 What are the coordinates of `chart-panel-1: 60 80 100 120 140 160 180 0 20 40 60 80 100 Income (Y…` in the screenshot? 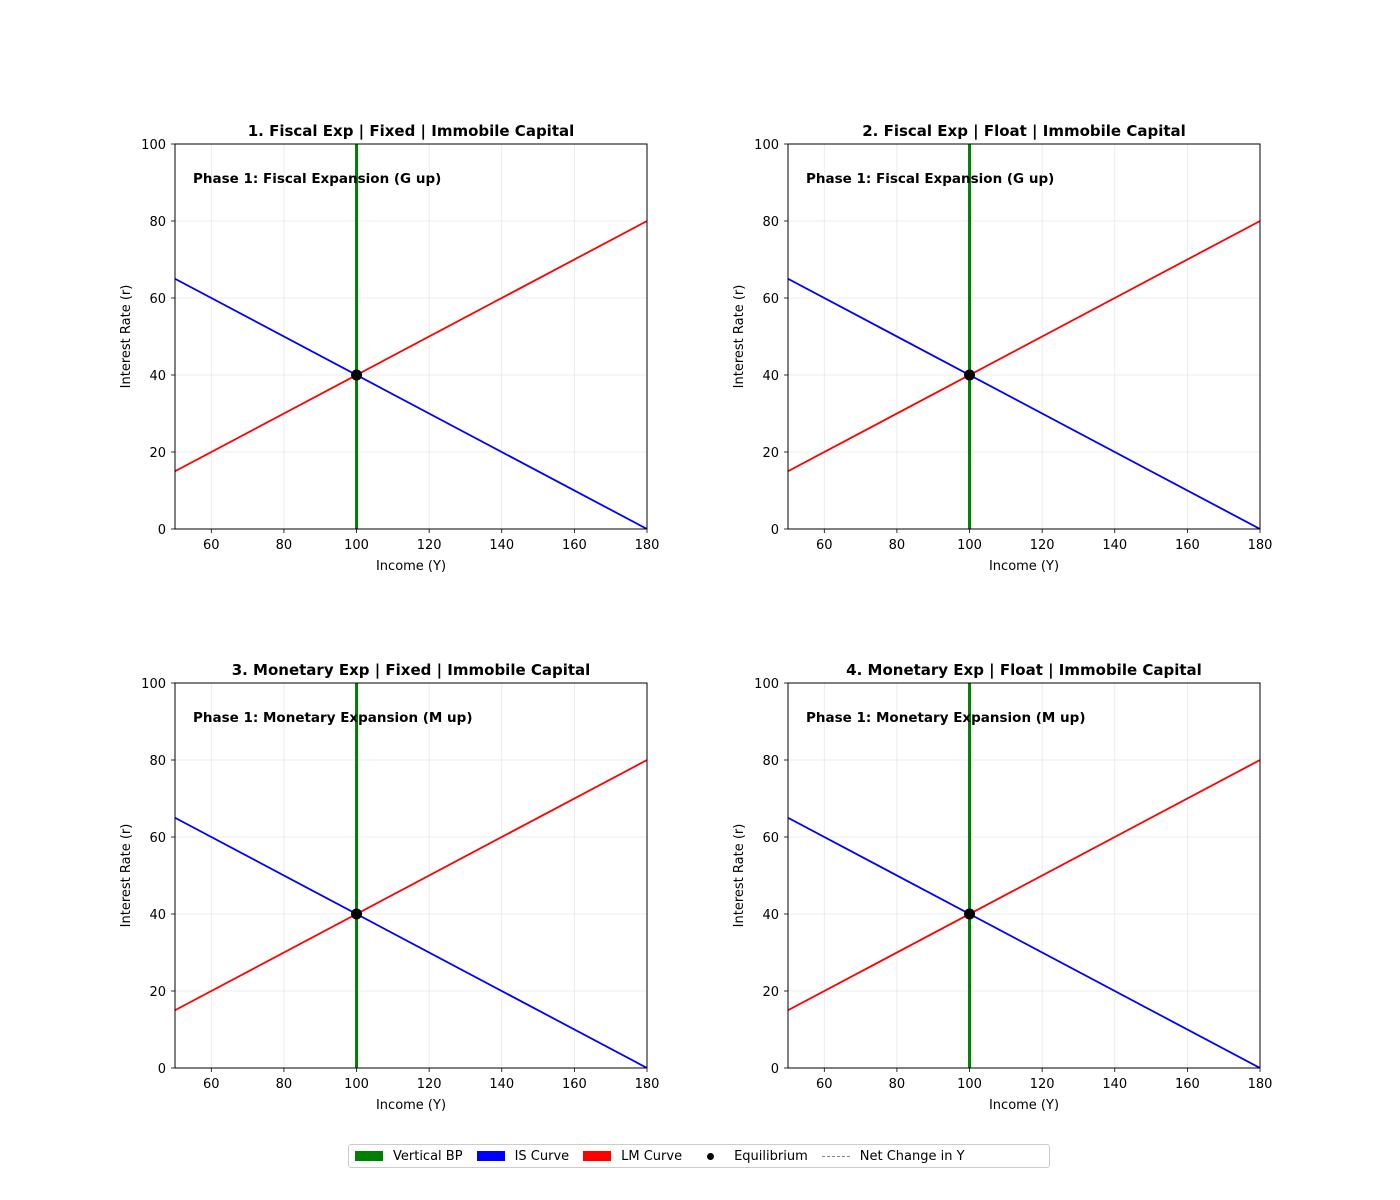 It's located at (389, 348).